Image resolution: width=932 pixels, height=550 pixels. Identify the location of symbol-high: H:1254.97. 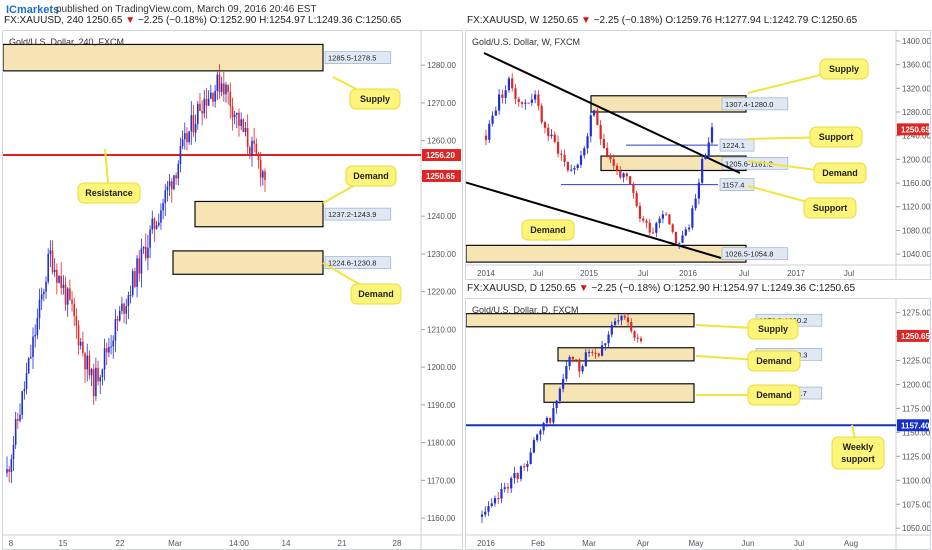
(282, 20).